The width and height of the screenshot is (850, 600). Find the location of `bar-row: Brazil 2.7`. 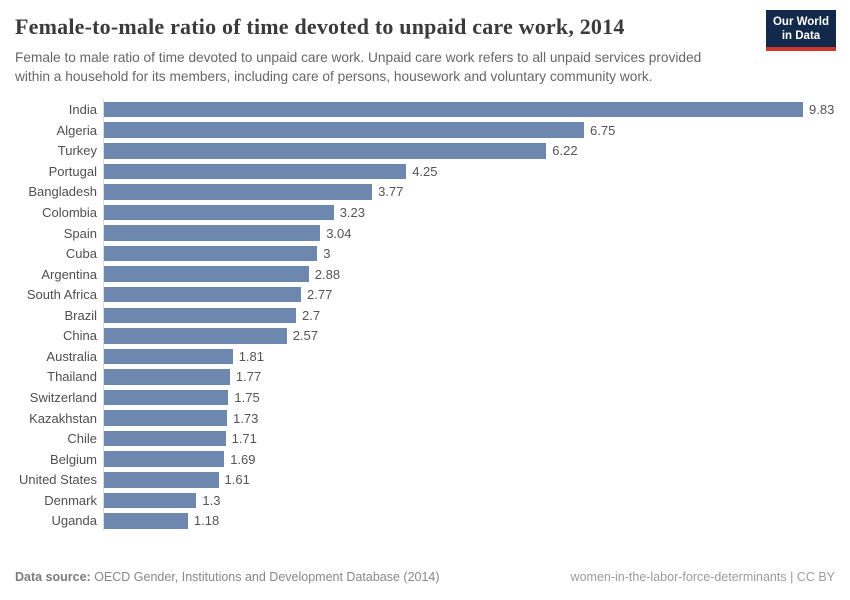

bar-row: Brazil 2.7 is located at coordinates (425, 315).